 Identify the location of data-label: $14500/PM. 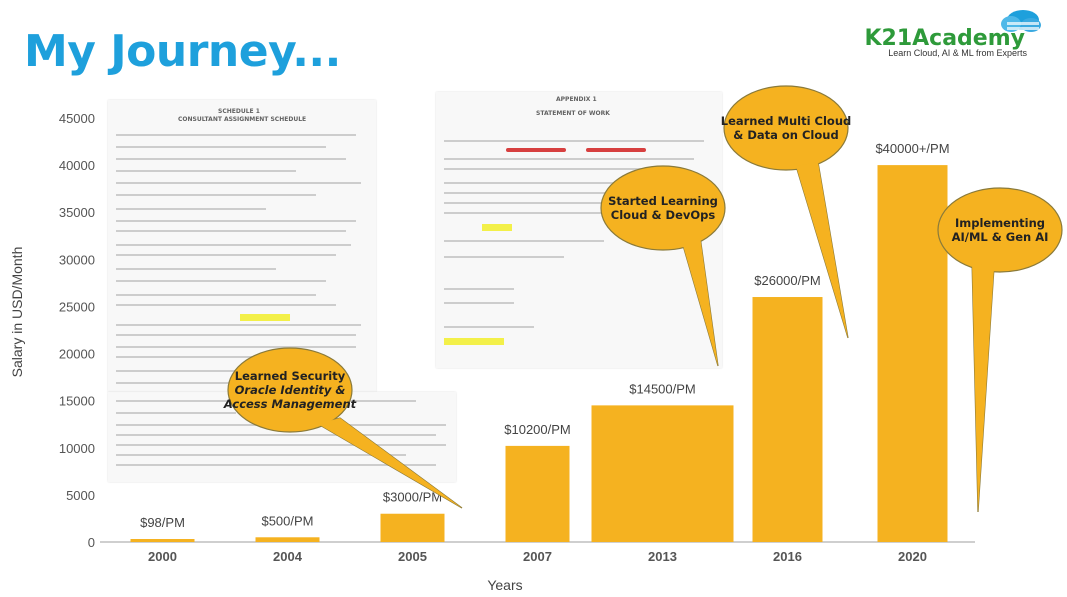
(662, 388).